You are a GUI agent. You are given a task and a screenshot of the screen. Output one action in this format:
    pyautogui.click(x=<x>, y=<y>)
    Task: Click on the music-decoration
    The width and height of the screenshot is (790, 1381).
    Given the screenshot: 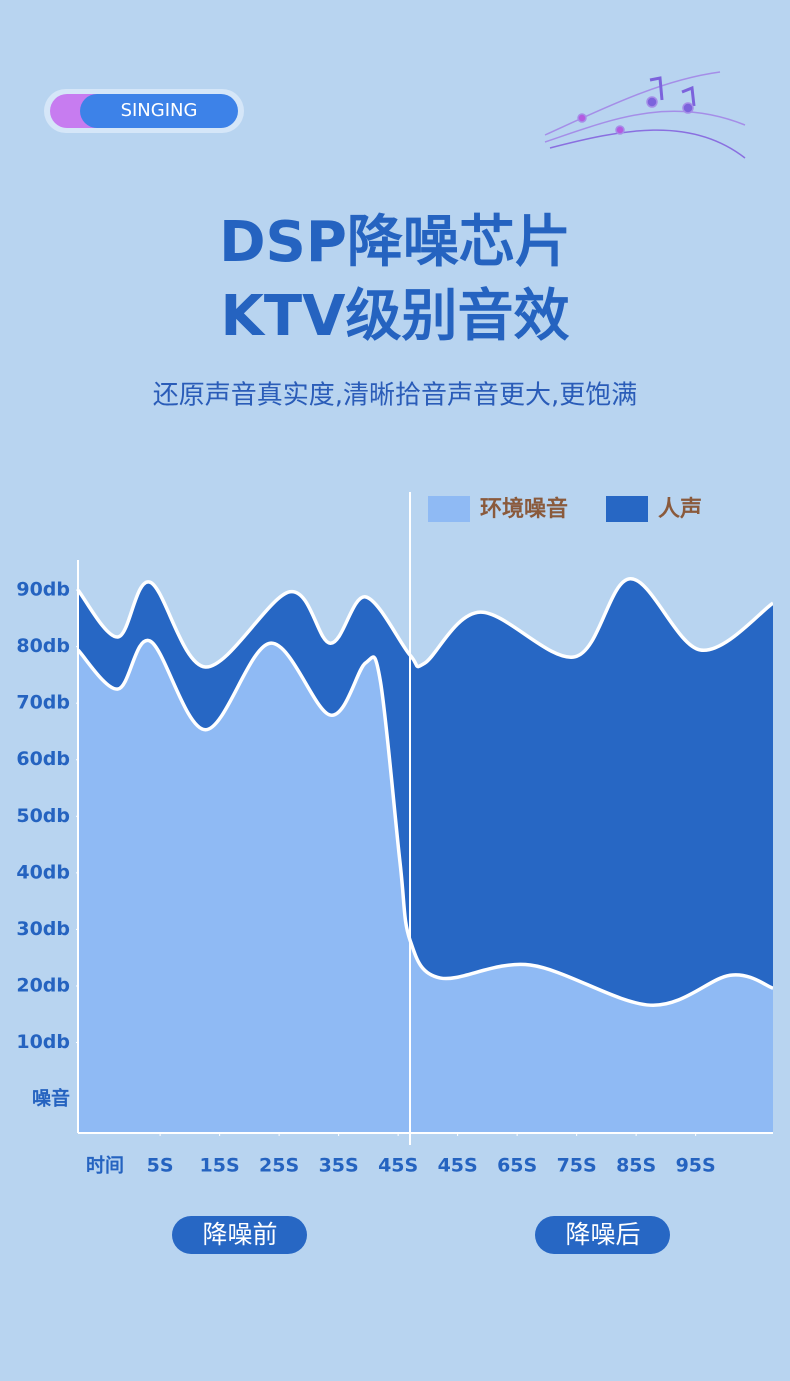 What is the action you would take?
    pyautogui.click(x=645, y=115)
    